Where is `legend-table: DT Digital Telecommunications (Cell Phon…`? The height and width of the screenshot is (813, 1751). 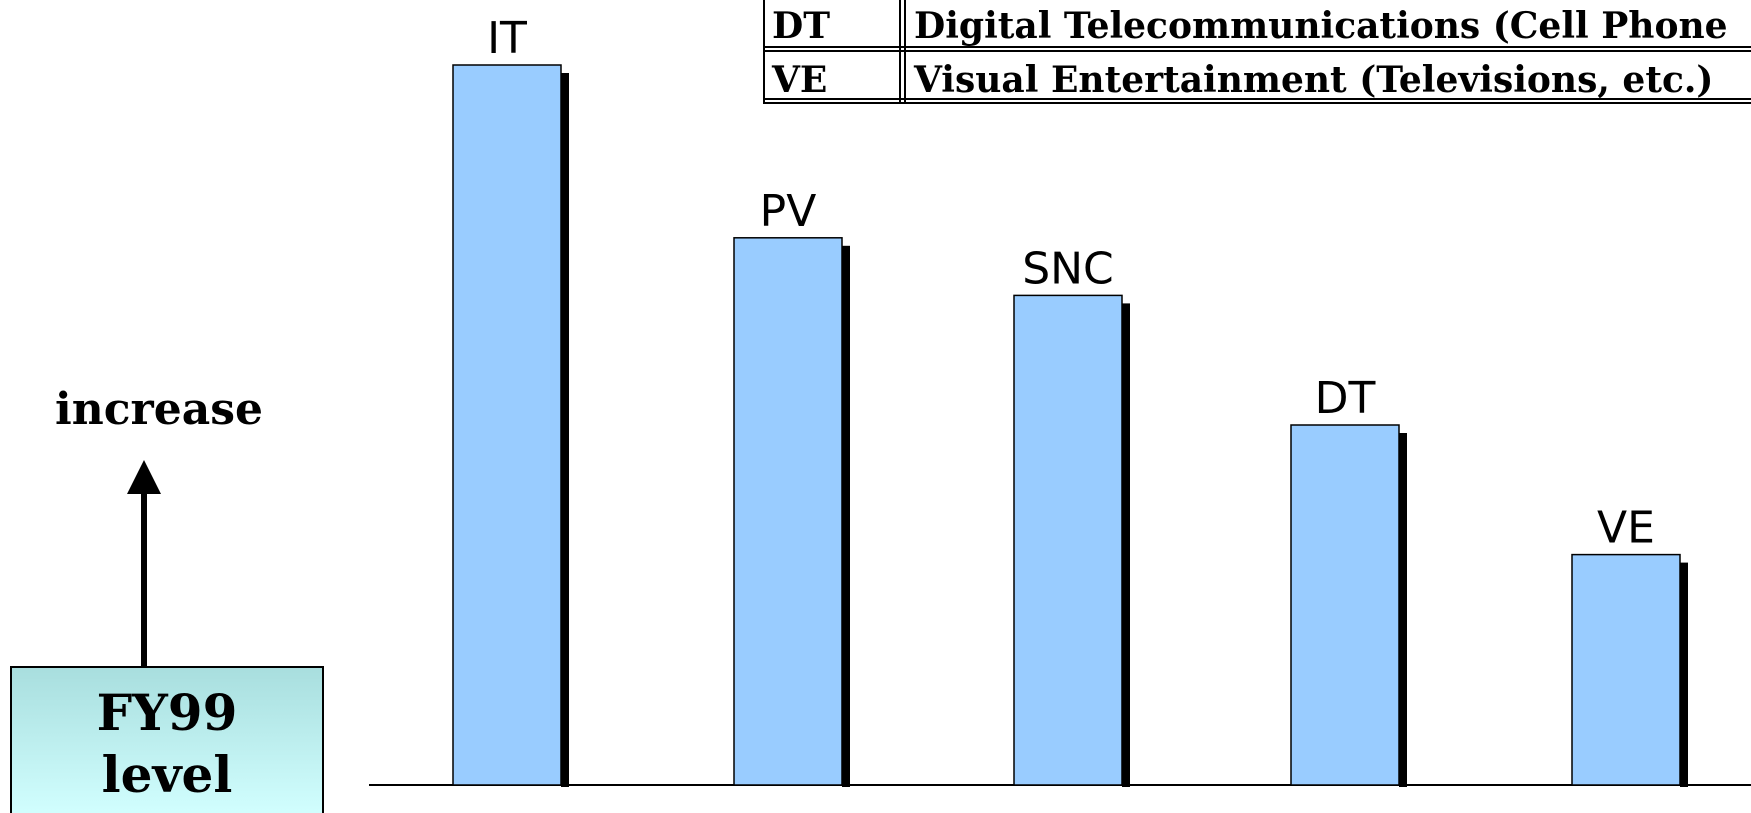 legend-table: DT Digital Telecommunications (Cell Phon… is located at coordinates (1257, 52).